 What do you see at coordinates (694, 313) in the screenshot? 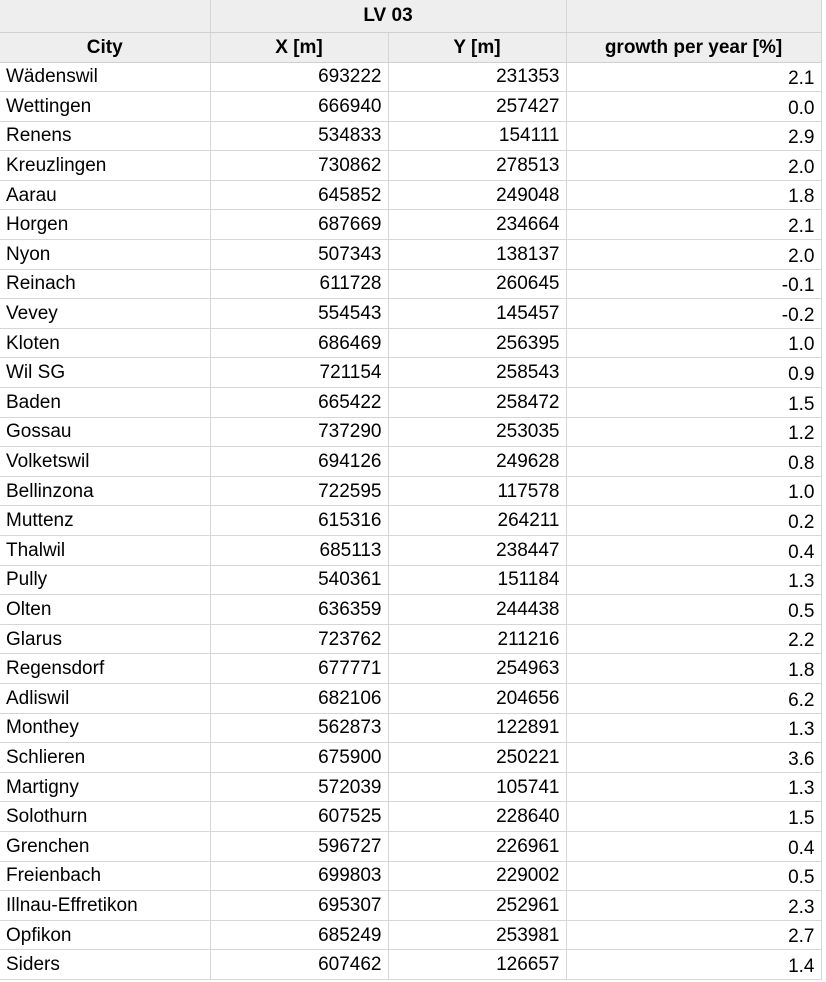
I see `cell-growth: -0.2` at bounding box center [694, 313].